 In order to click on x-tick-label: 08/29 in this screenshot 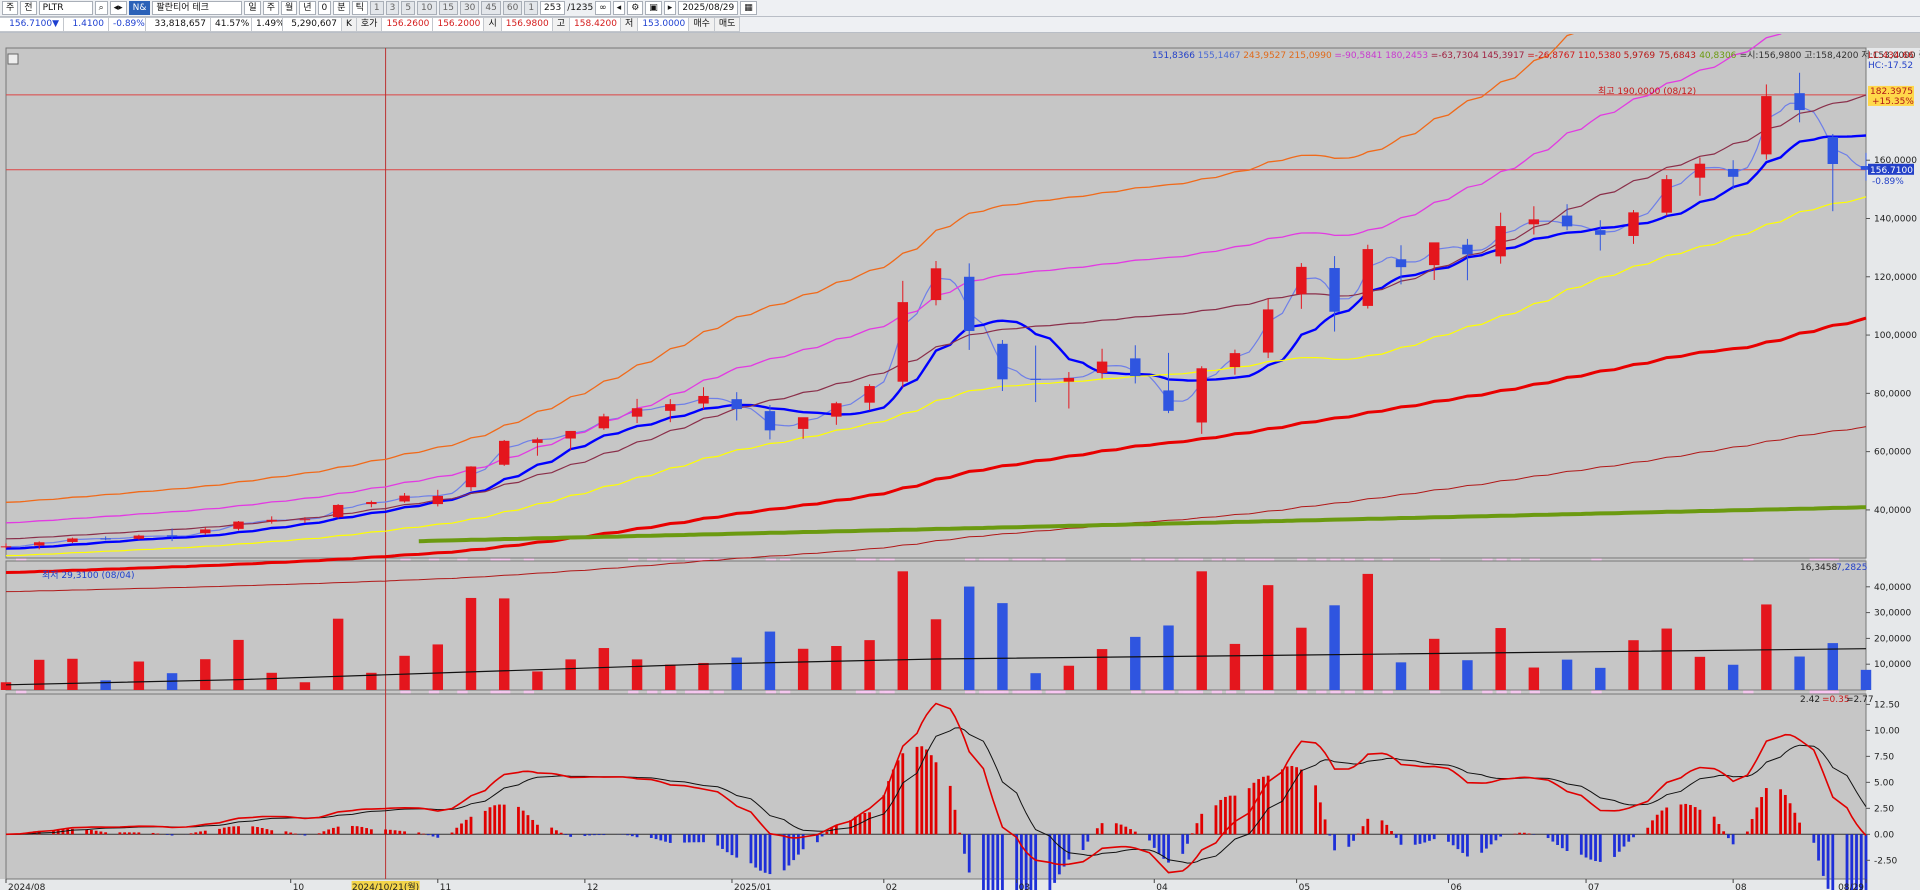, I will do `click(1851, 886)`.